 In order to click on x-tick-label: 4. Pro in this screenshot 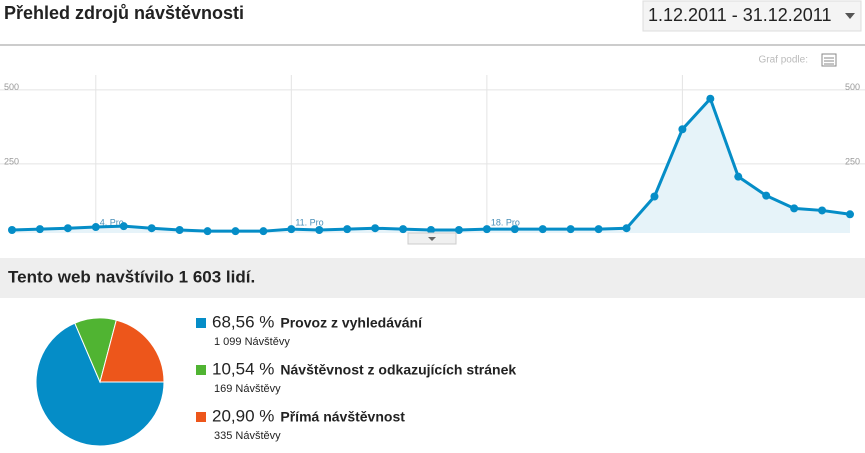, I will do `click(112, 222)`.